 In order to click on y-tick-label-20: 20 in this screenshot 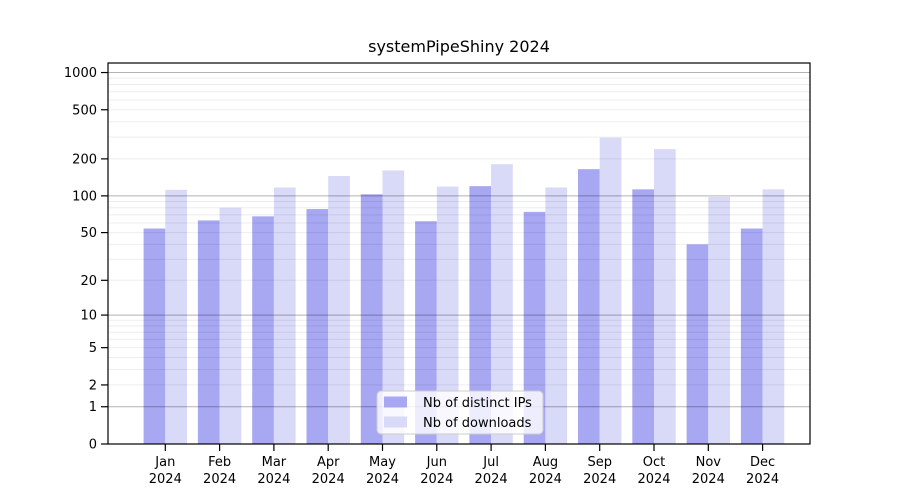, I will do `click(88, 281)`.